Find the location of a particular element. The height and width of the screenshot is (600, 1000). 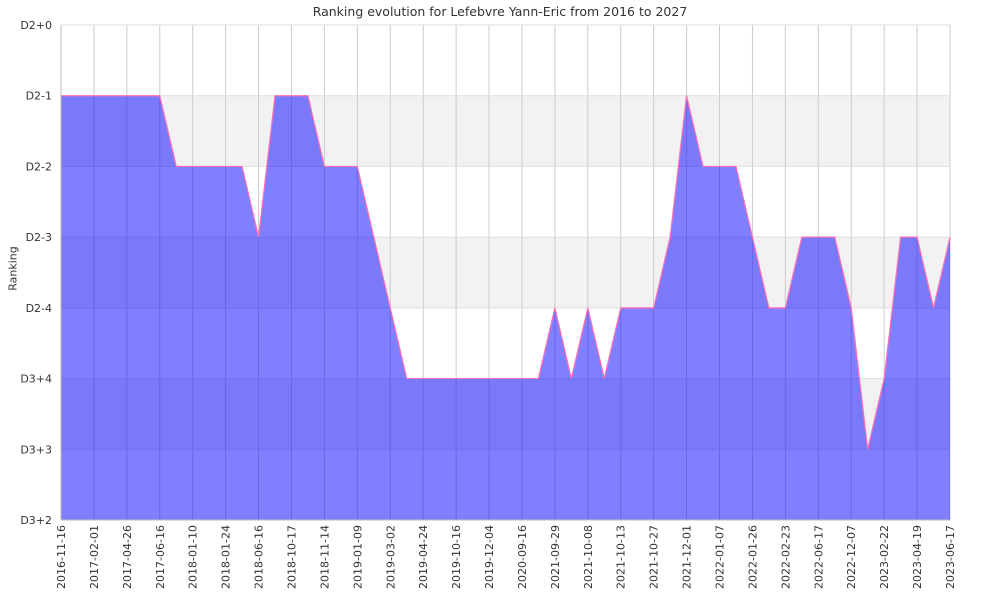

x-tick-label: 2021-10-27 is located at coordinates (654, 557).